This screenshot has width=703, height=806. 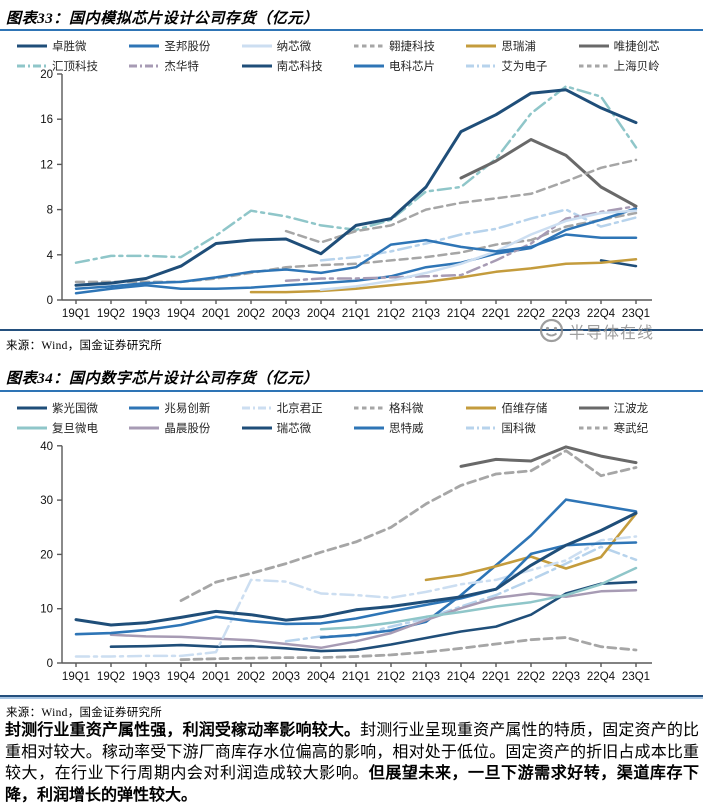 What do you see at coordinates (631, 429) in the screenshot?
I see `legend-label: 寒武纪` at bounding box center [631, 429].